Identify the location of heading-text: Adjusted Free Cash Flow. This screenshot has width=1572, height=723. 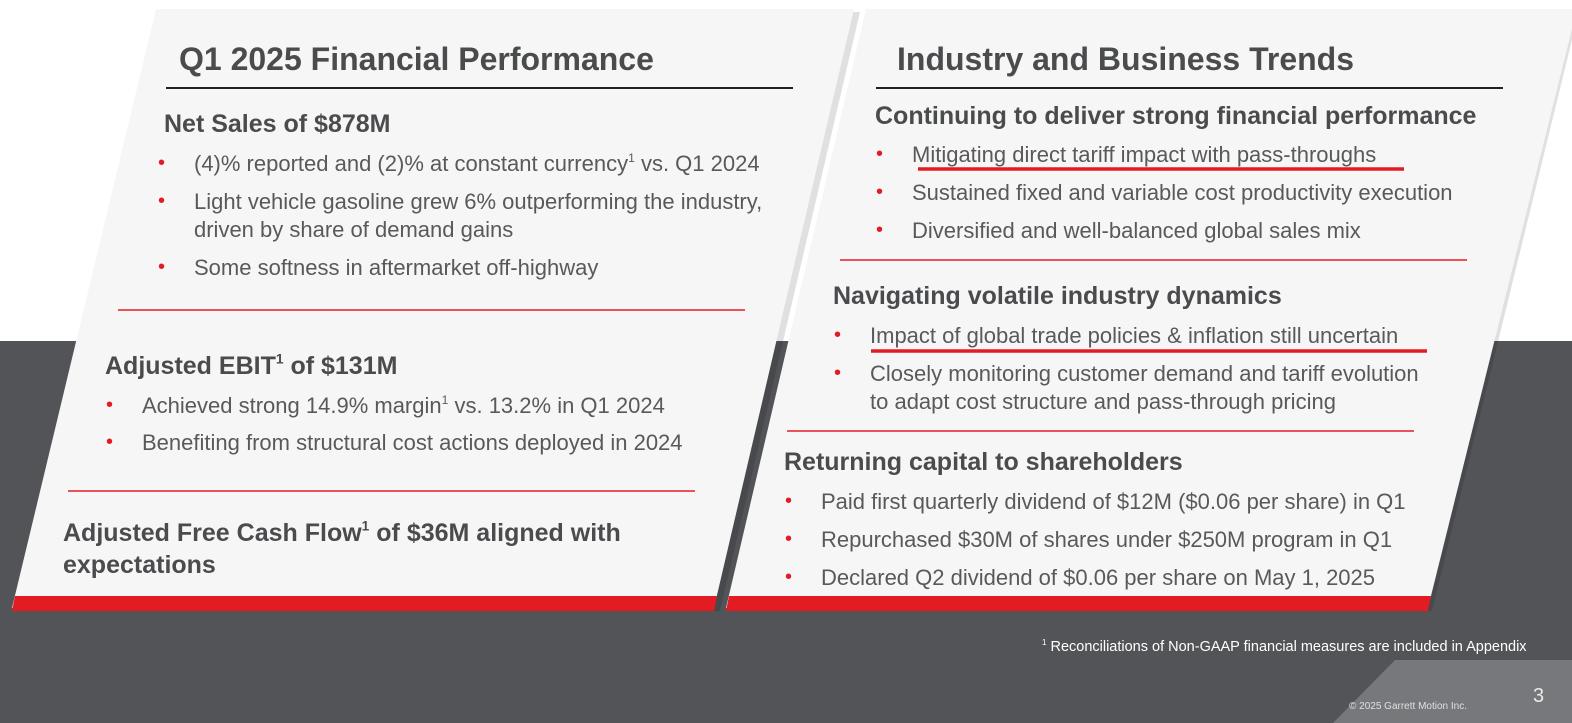
(212, 533).